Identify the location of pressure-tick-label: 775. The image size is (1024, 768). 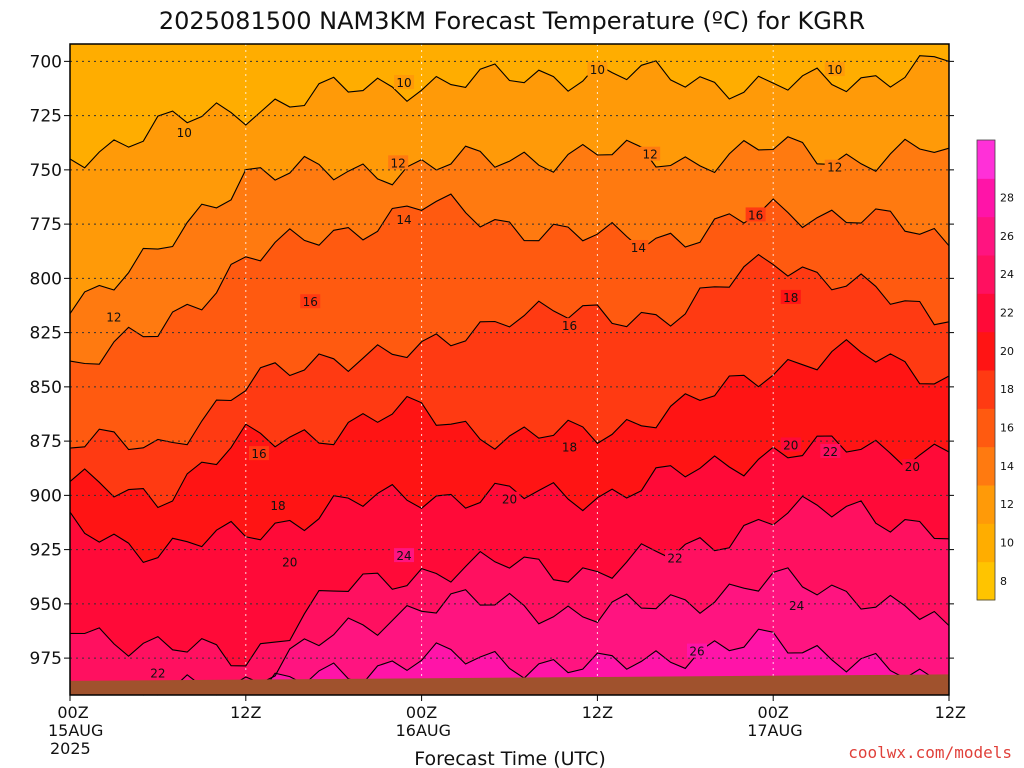
(46, 225).